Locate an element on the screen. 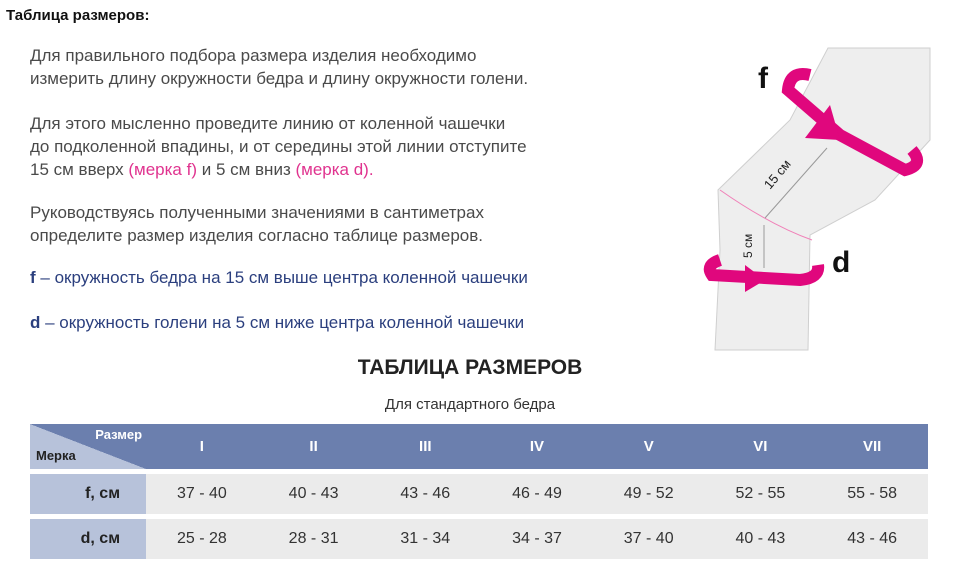 Image resolution: width=953 pixels, height=570 pixels. size-col: V is located at coordinates (648, 446).